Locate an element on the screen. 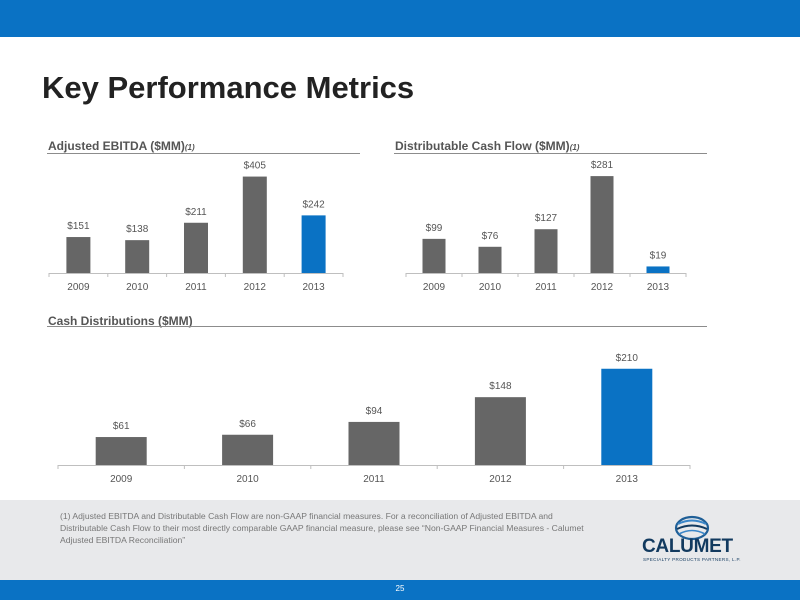 The width and height of the screenshot is (800, 600). logo-wordmark: CALUMET is located at coordinates (687, 546).